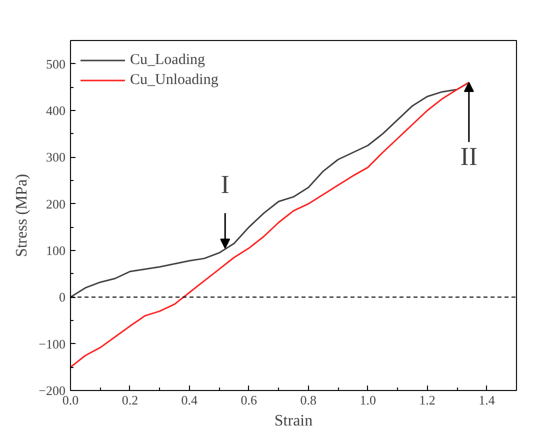  I want to click on annotation: II, so click(469, 156).